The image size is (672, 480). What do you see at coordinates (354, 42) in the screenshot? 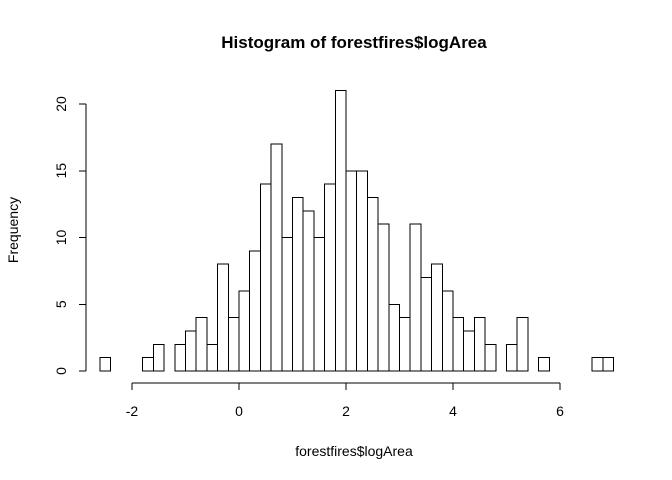
I see `chart-title: Histogram of forestfires$logArea` at bounding box center [354, 42].